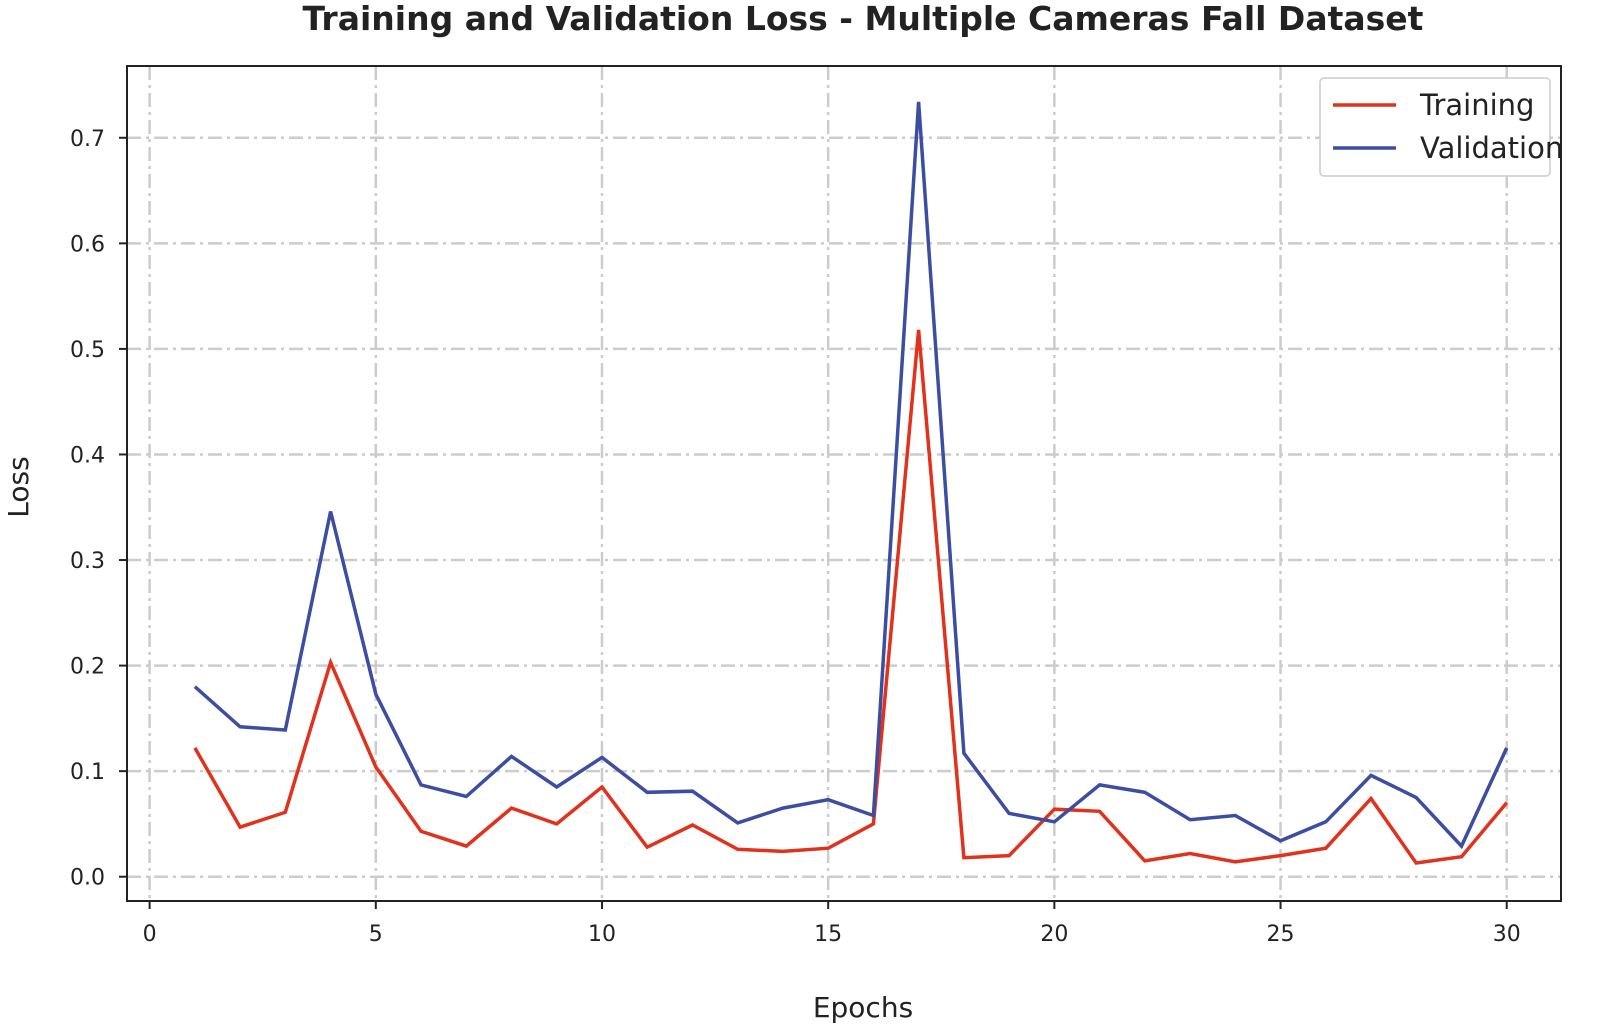  Describe the element at coordinates (87, 878) in the screenshot. I see `y-tick-label: 0.0` at that location.